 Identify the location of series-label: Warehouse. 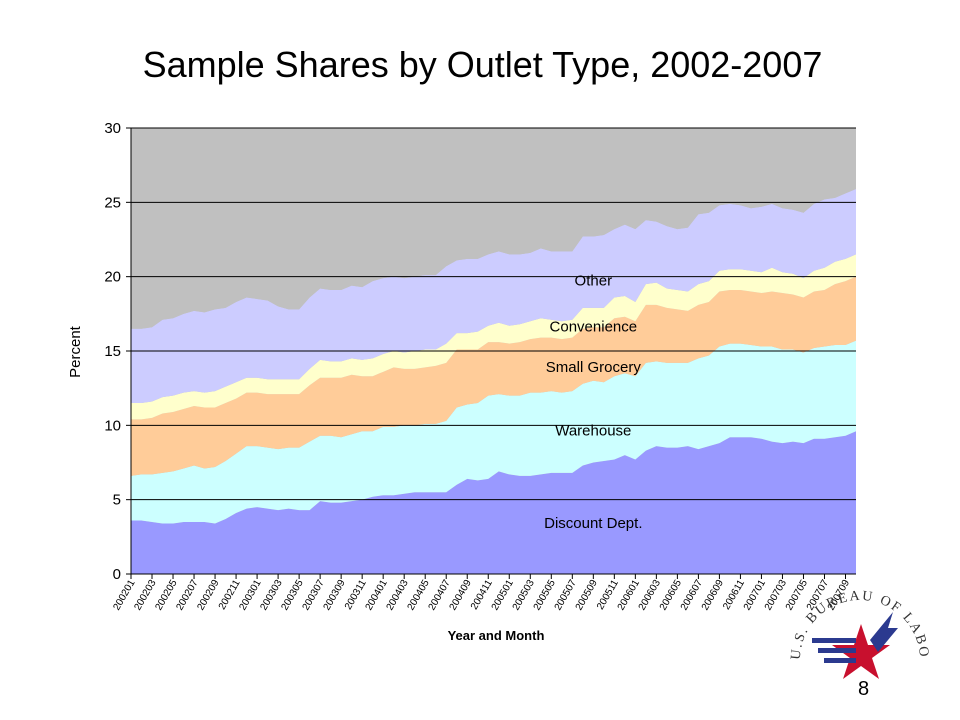
(593, 431).